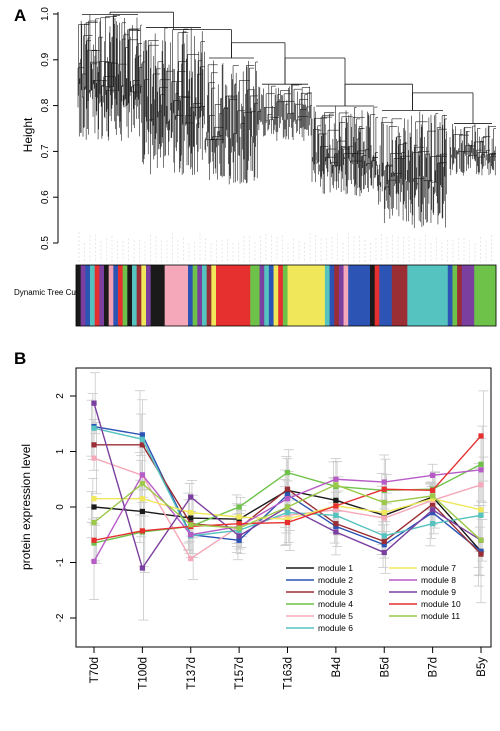 The image size is (500, 731). I want to click on legend-label: module 4, so click(335, 604).